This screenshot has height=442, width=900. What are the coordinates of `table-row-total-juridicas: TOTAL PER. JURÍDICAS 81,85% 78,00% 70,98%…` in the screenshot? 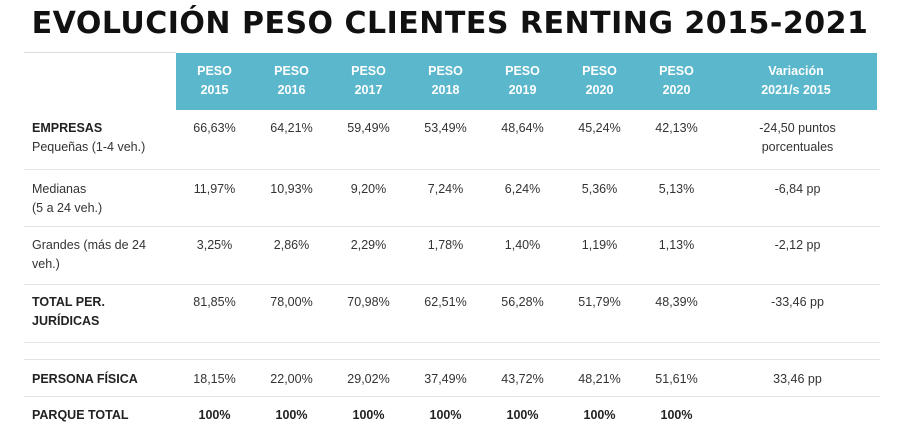 It's located at (452, 314).